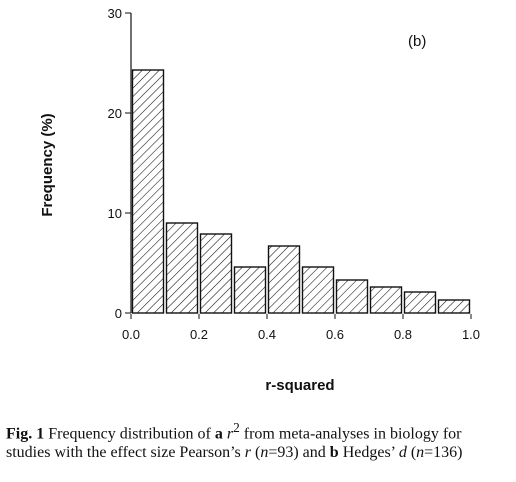 This screenshot has height=482, width=516. Describe the element at coordinates (471, 334) in the screenshot. I see `x-tick-label: 1.0` at that location.